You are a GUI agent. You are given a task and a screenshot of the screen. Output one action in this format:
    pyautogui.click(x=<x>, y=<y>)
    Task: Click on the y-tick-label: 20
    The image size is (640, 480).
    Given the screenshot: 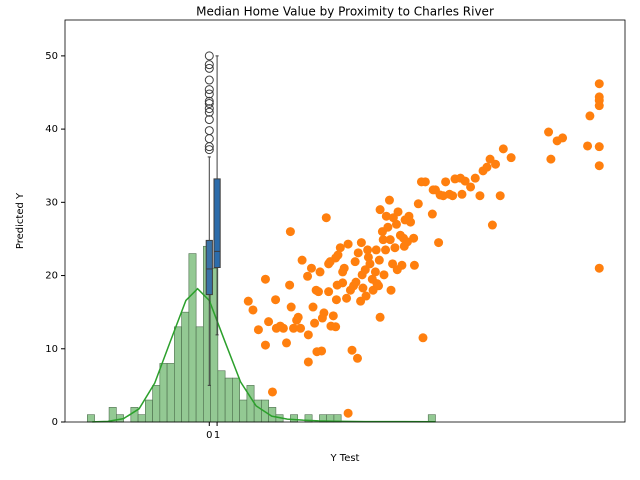 What is the action you would take?
    pyautogui.click(x=51, y=276)
    